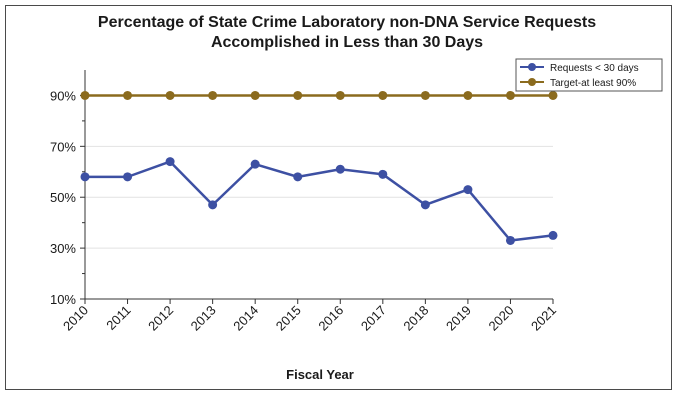 The height and width of the screenshot is (397, 679). Describe the element at coordinates (75, 318) in the screenshot. I see `x-tick-label: 2010` at that location.